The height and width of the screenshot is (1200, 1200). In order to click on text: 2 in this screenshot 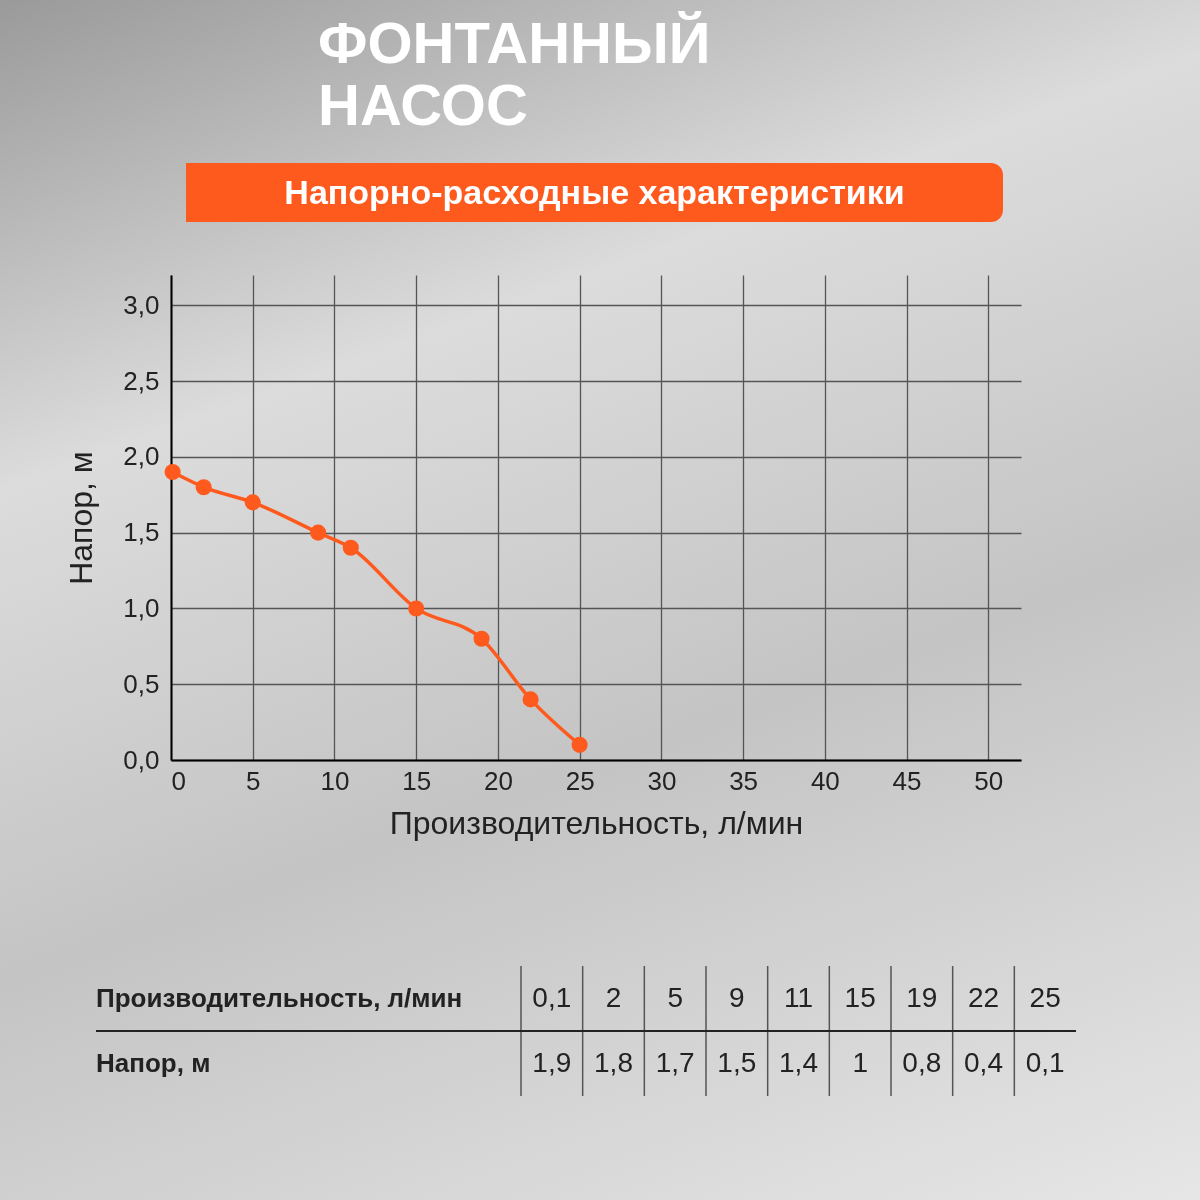, I will do `click(613, 997)`.